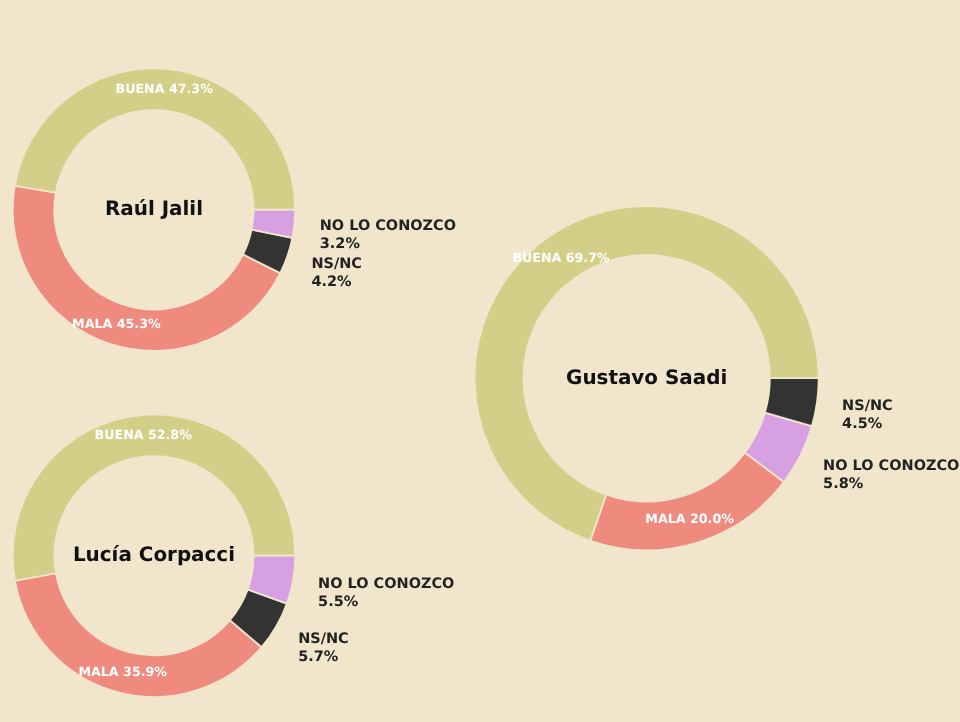 The image size is (960, 722). Describe the element at coordinates (844, 483) in the screenshot. I see `data-label: 5.8%` at that location.